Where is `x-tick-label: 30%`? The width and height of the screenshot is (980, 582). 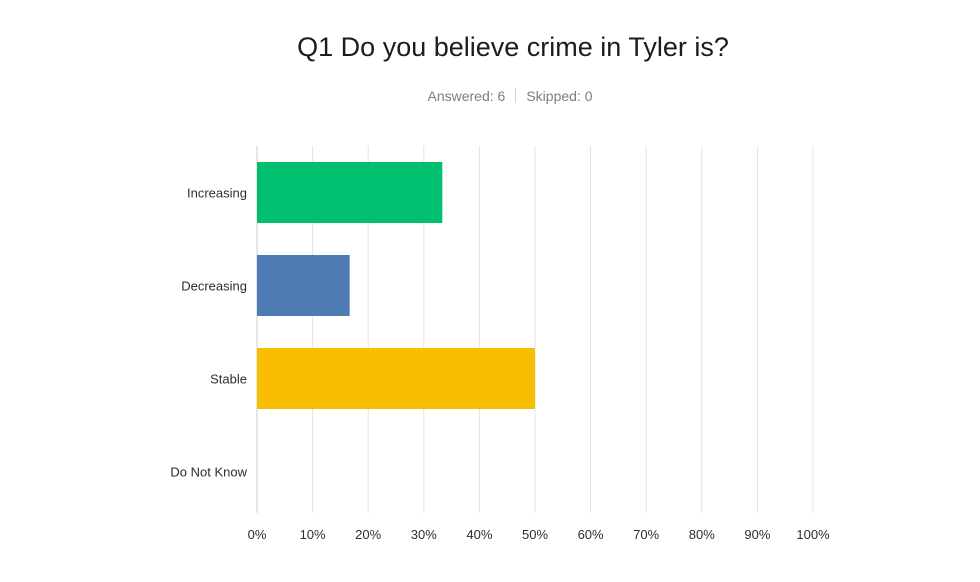
x-tick-label: 30% is located at coordinates (424, 534).